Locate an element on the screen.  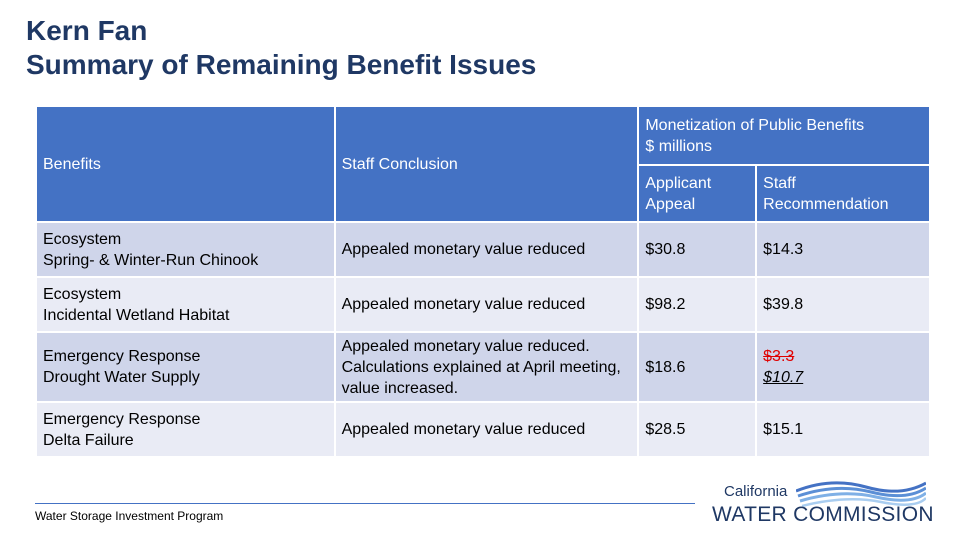
title-line-2: Summary of Remaining Benefit Issues is located at coordinates (281, 64).